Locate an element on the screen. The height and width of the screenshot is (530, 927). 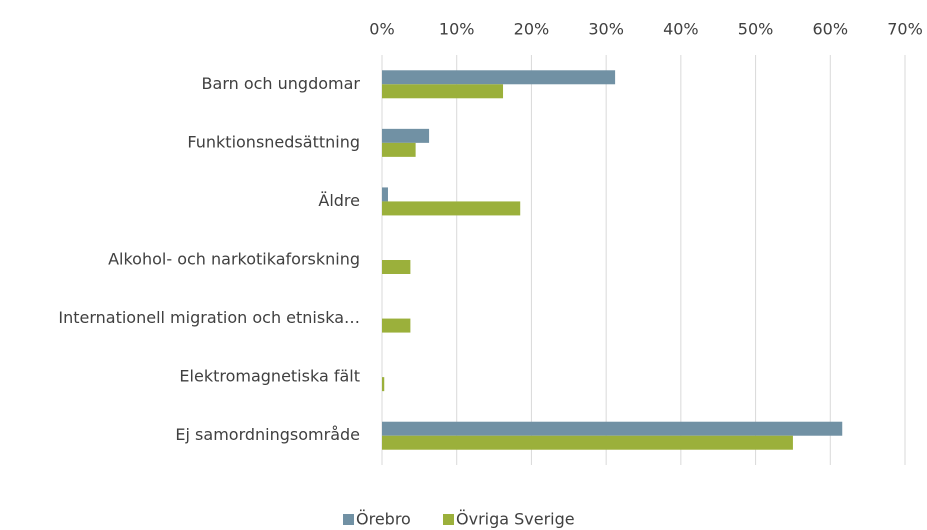
x-tick-label: 20% is located at coordinates (532, 29).